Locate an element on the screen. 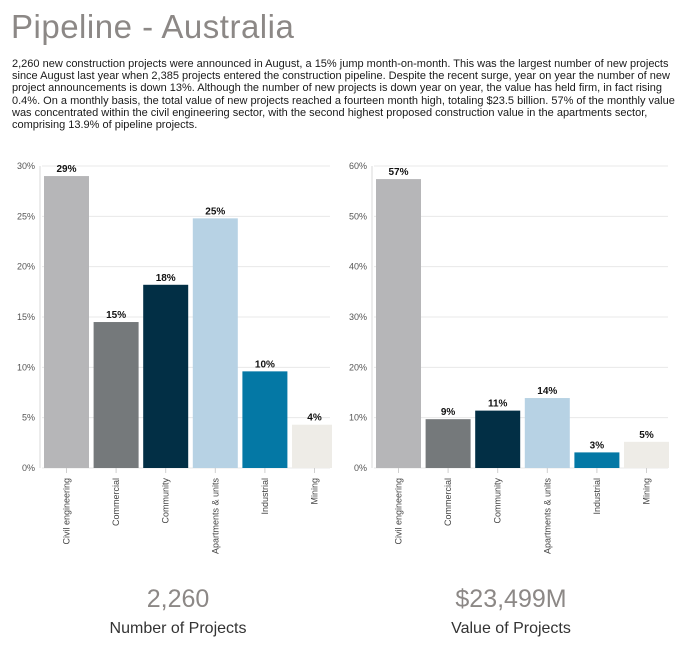 The width and height of the screenshot is (688, 657). value-of-projects-value: $23,499M is located at coordinates (511, 599).